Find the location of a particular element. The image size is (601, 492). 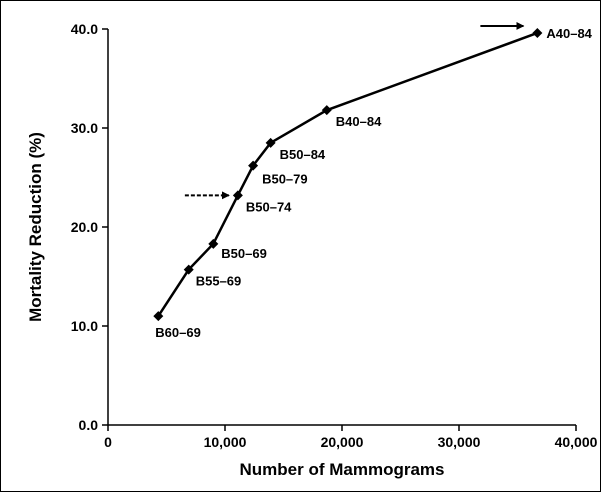

point-label: B50–69 is located at coordinates (244, 253).